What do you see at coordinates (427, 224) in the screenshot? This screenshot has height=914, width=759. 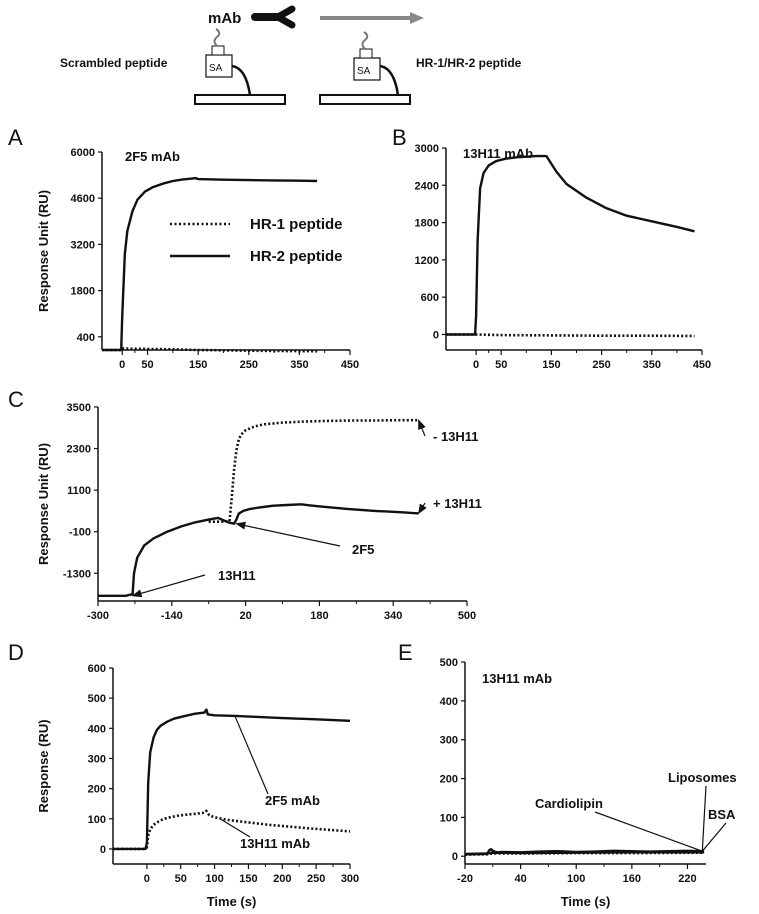 I see `y-tick-label: 1800` at bounding box center [427, 224].